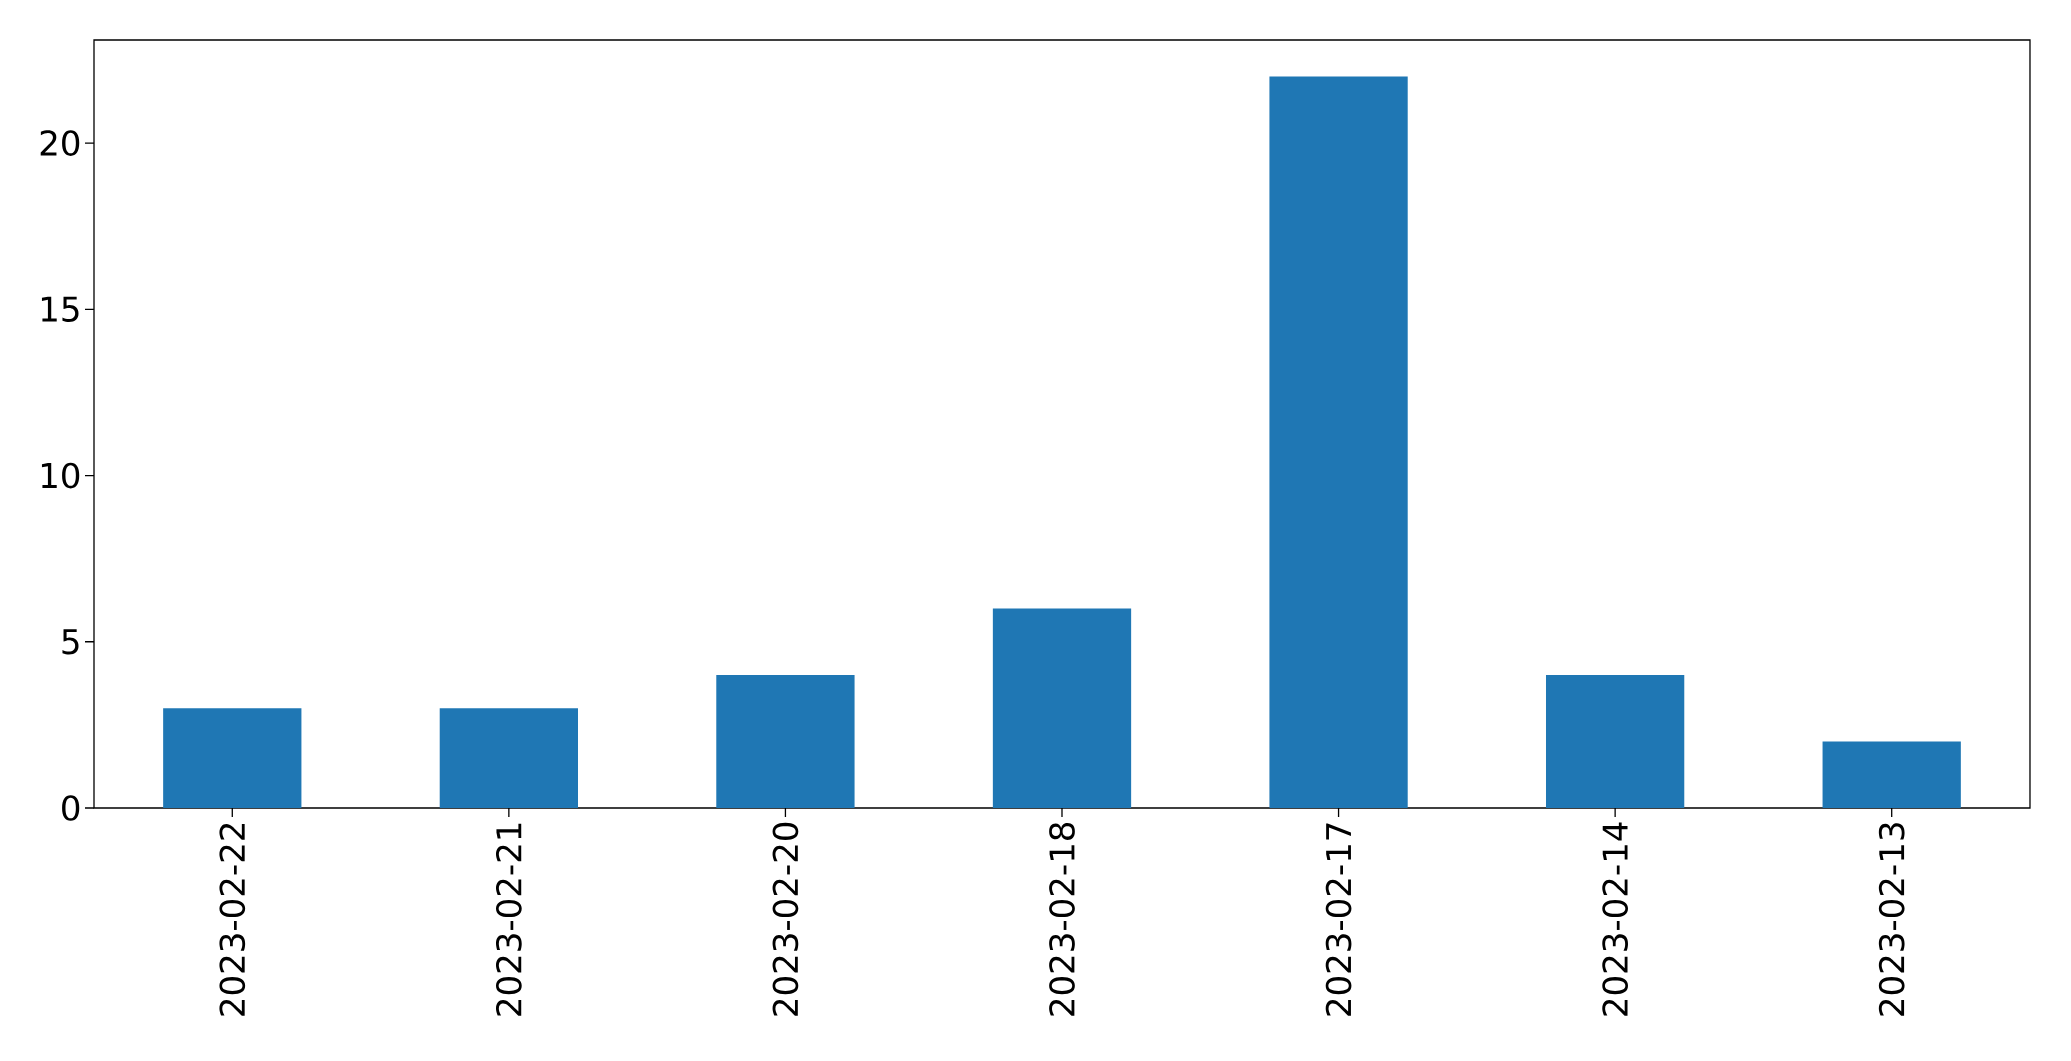  What do you see at coordinates (1062, 919) in the screenshot?
I see `x-tick-label: 2023-02-18` at bounding box center [1062, 919].